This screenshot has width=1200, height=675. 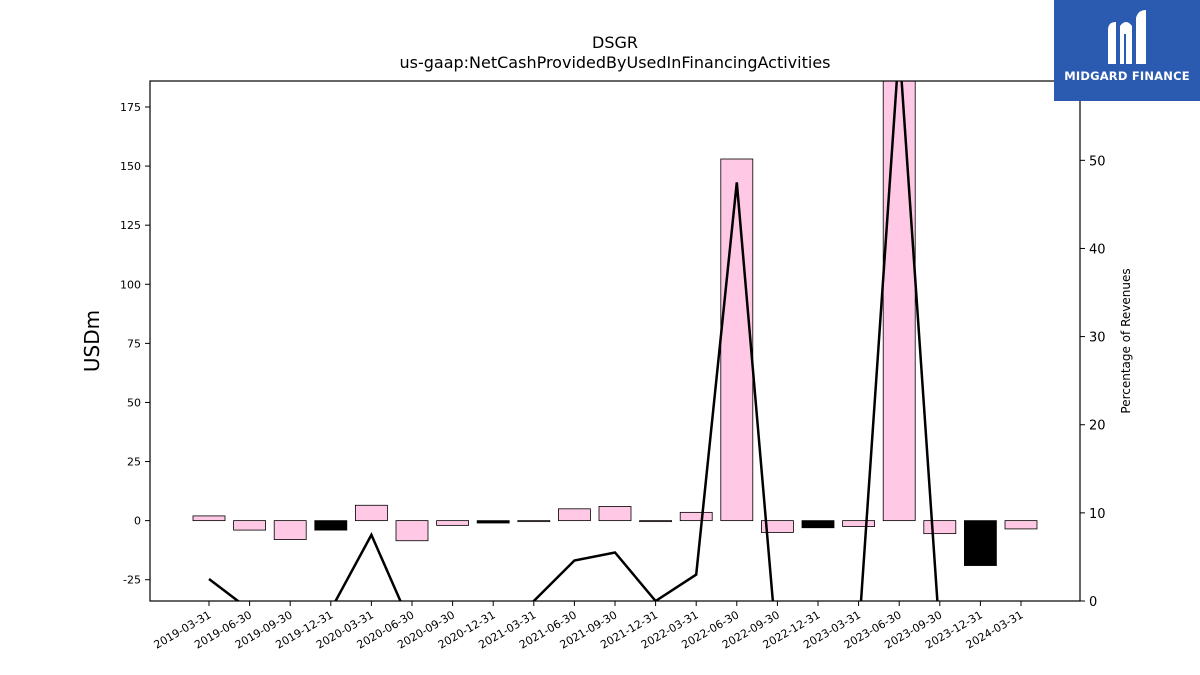 What do you see at coordinates (92, 341) in the screenshot?
I see `y-axis-label: USDm` at bounding box center [92, 341].